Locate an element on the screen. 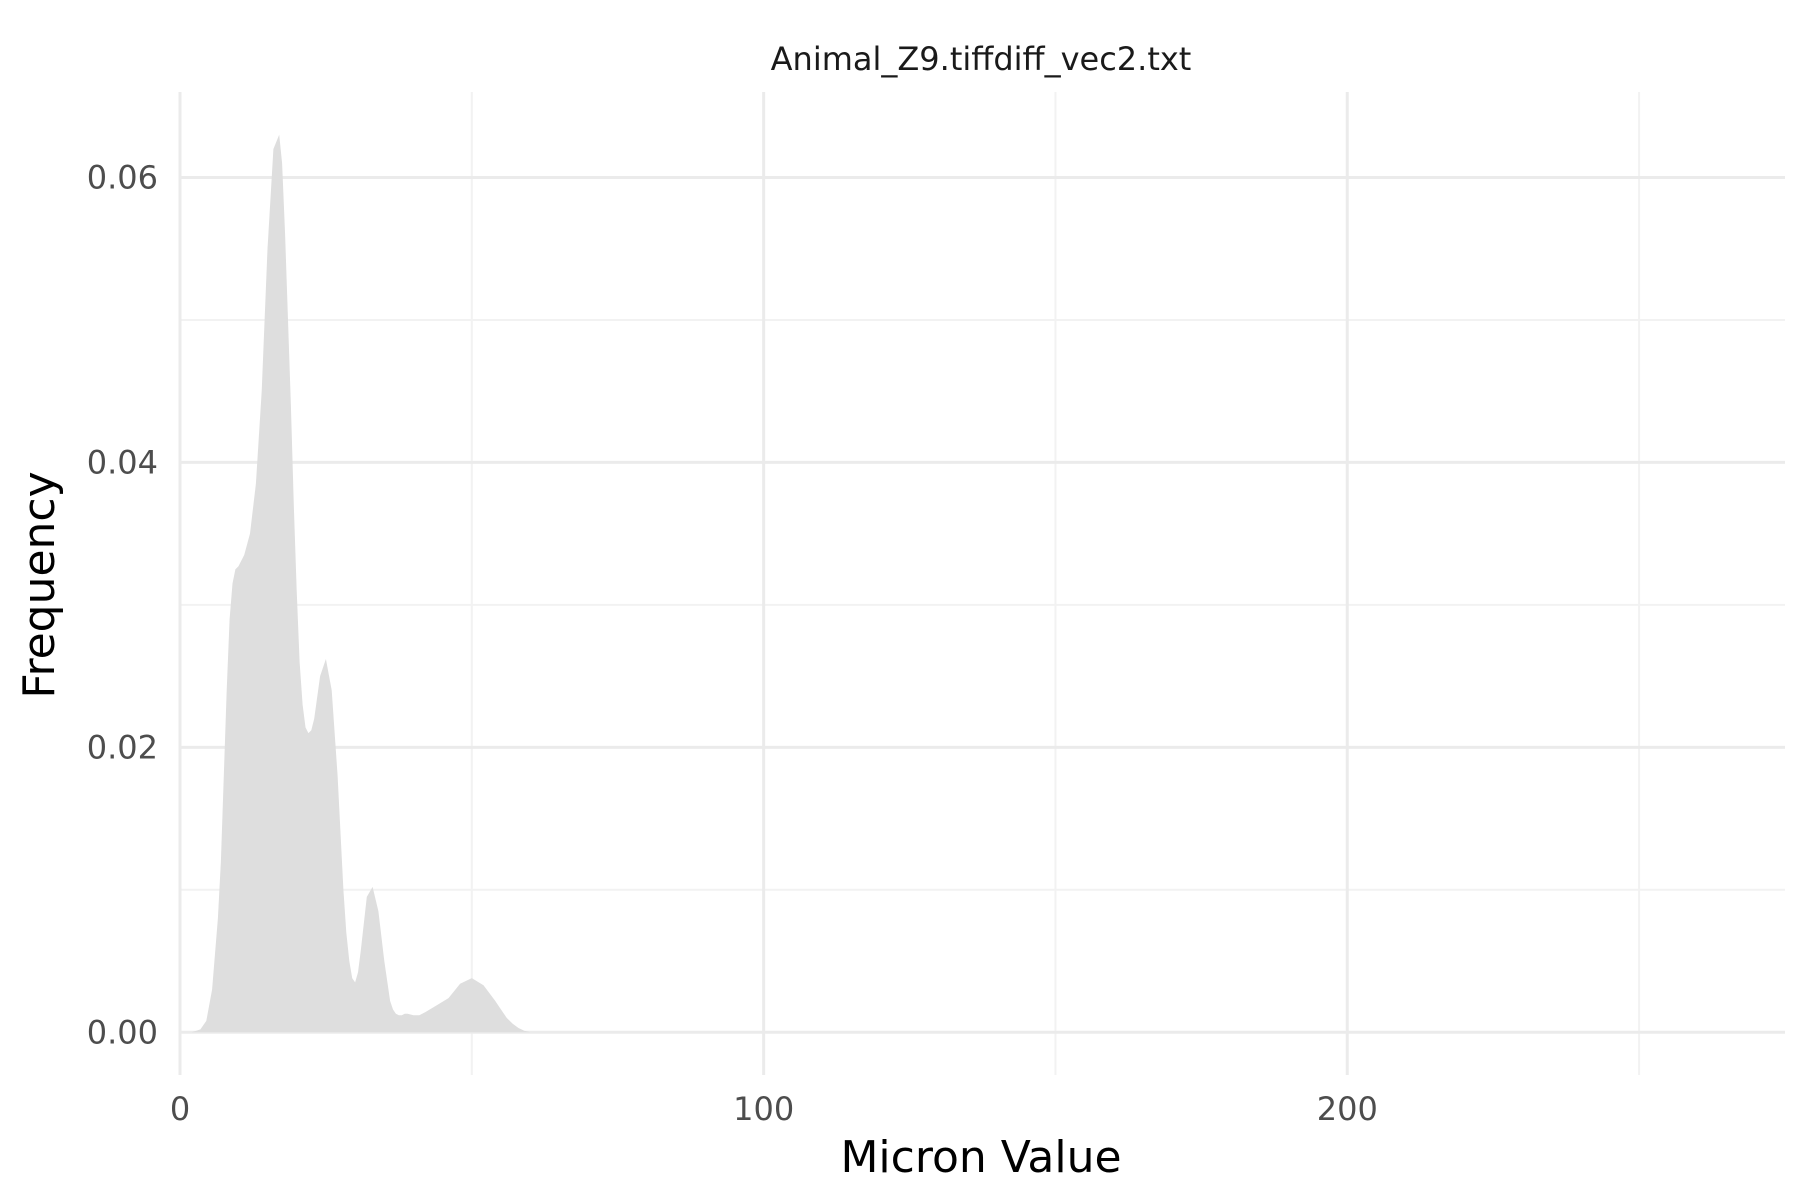 The width and height of the screenshot is (1800, 1200). x-tick-label: 100 is located at coordinates (763, 1109).